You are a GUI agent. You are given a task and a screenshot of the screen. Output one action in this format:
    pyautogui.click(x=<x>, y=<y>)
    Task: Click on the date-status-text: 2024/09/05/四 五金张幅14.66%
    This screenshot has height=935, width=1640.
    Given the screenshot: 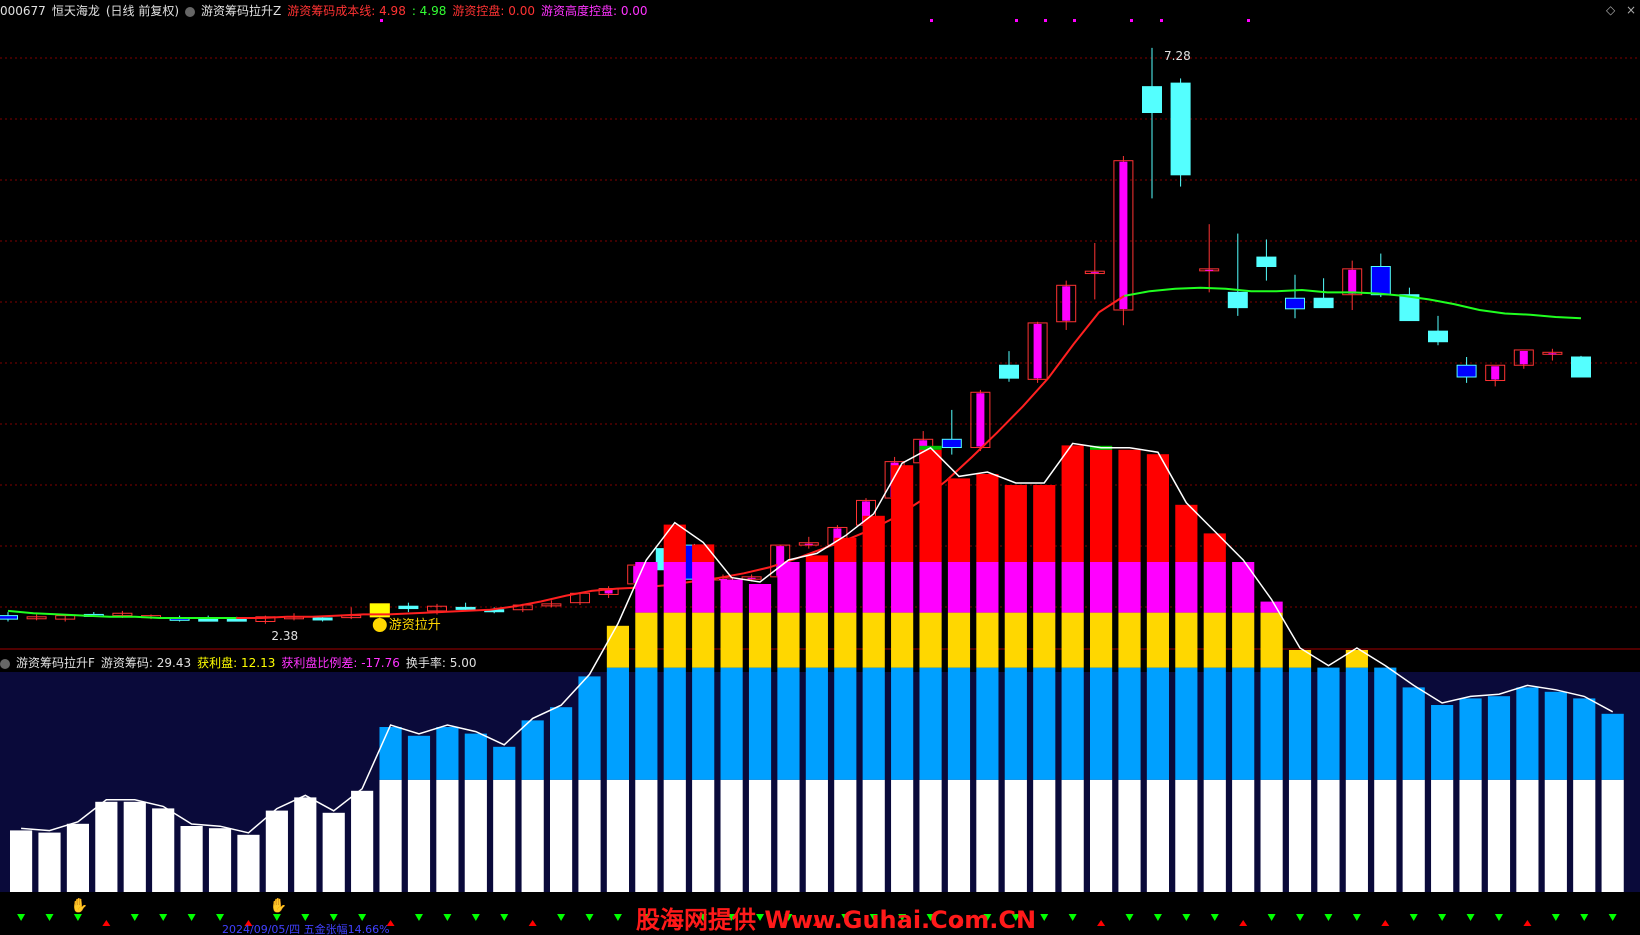 What is the action you would take?
    pyautogui.click(x=306, y=928)
    